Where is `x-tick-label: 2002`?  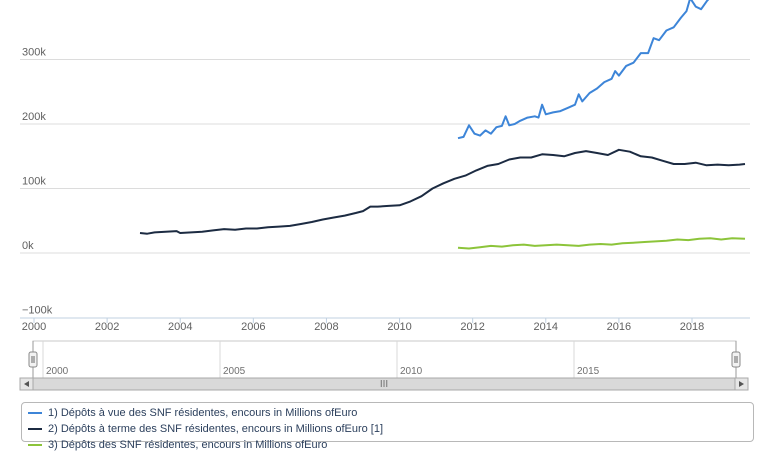
x-tick-label: 2002 is located at coordinates (107, 327).